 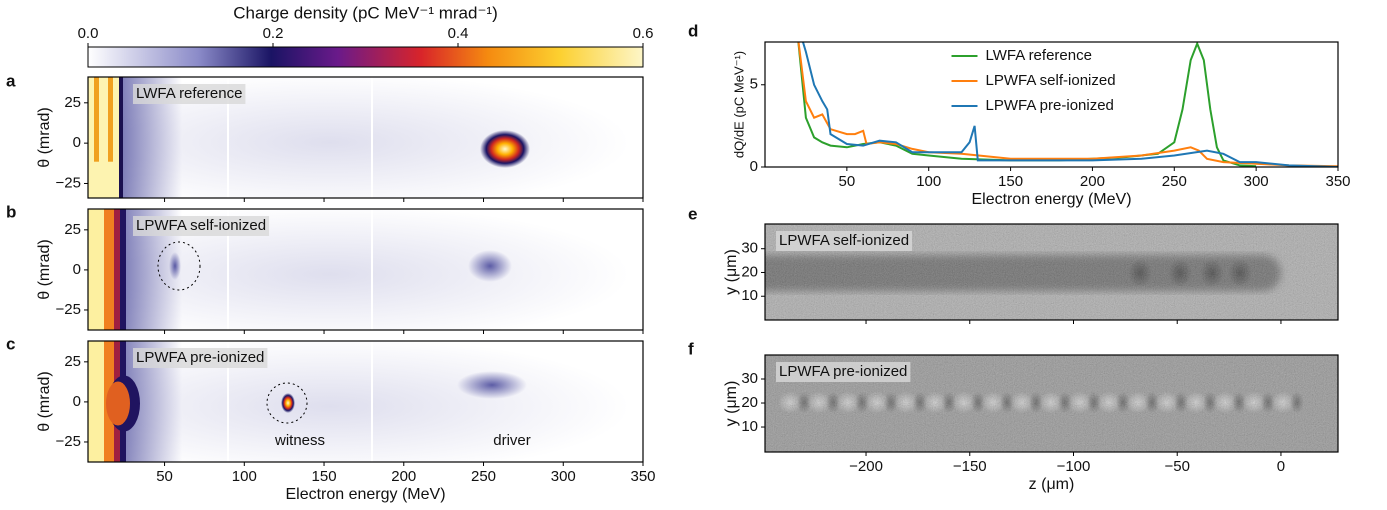 I want to click on x-tick-label: −100, so click(x=1074, y=466).